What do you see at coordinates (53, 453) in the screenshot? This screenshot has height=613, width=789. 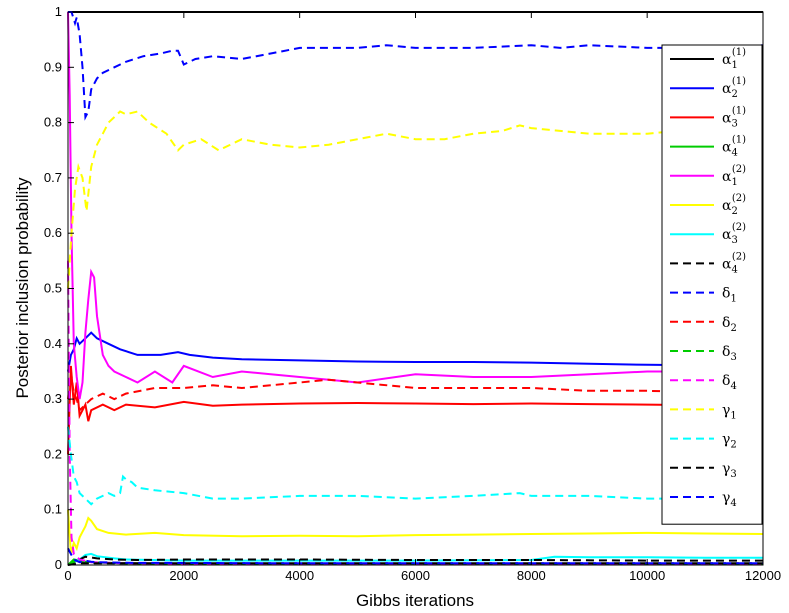 I see `y-tick-label: 0.2` at bounding box center [53, 453].